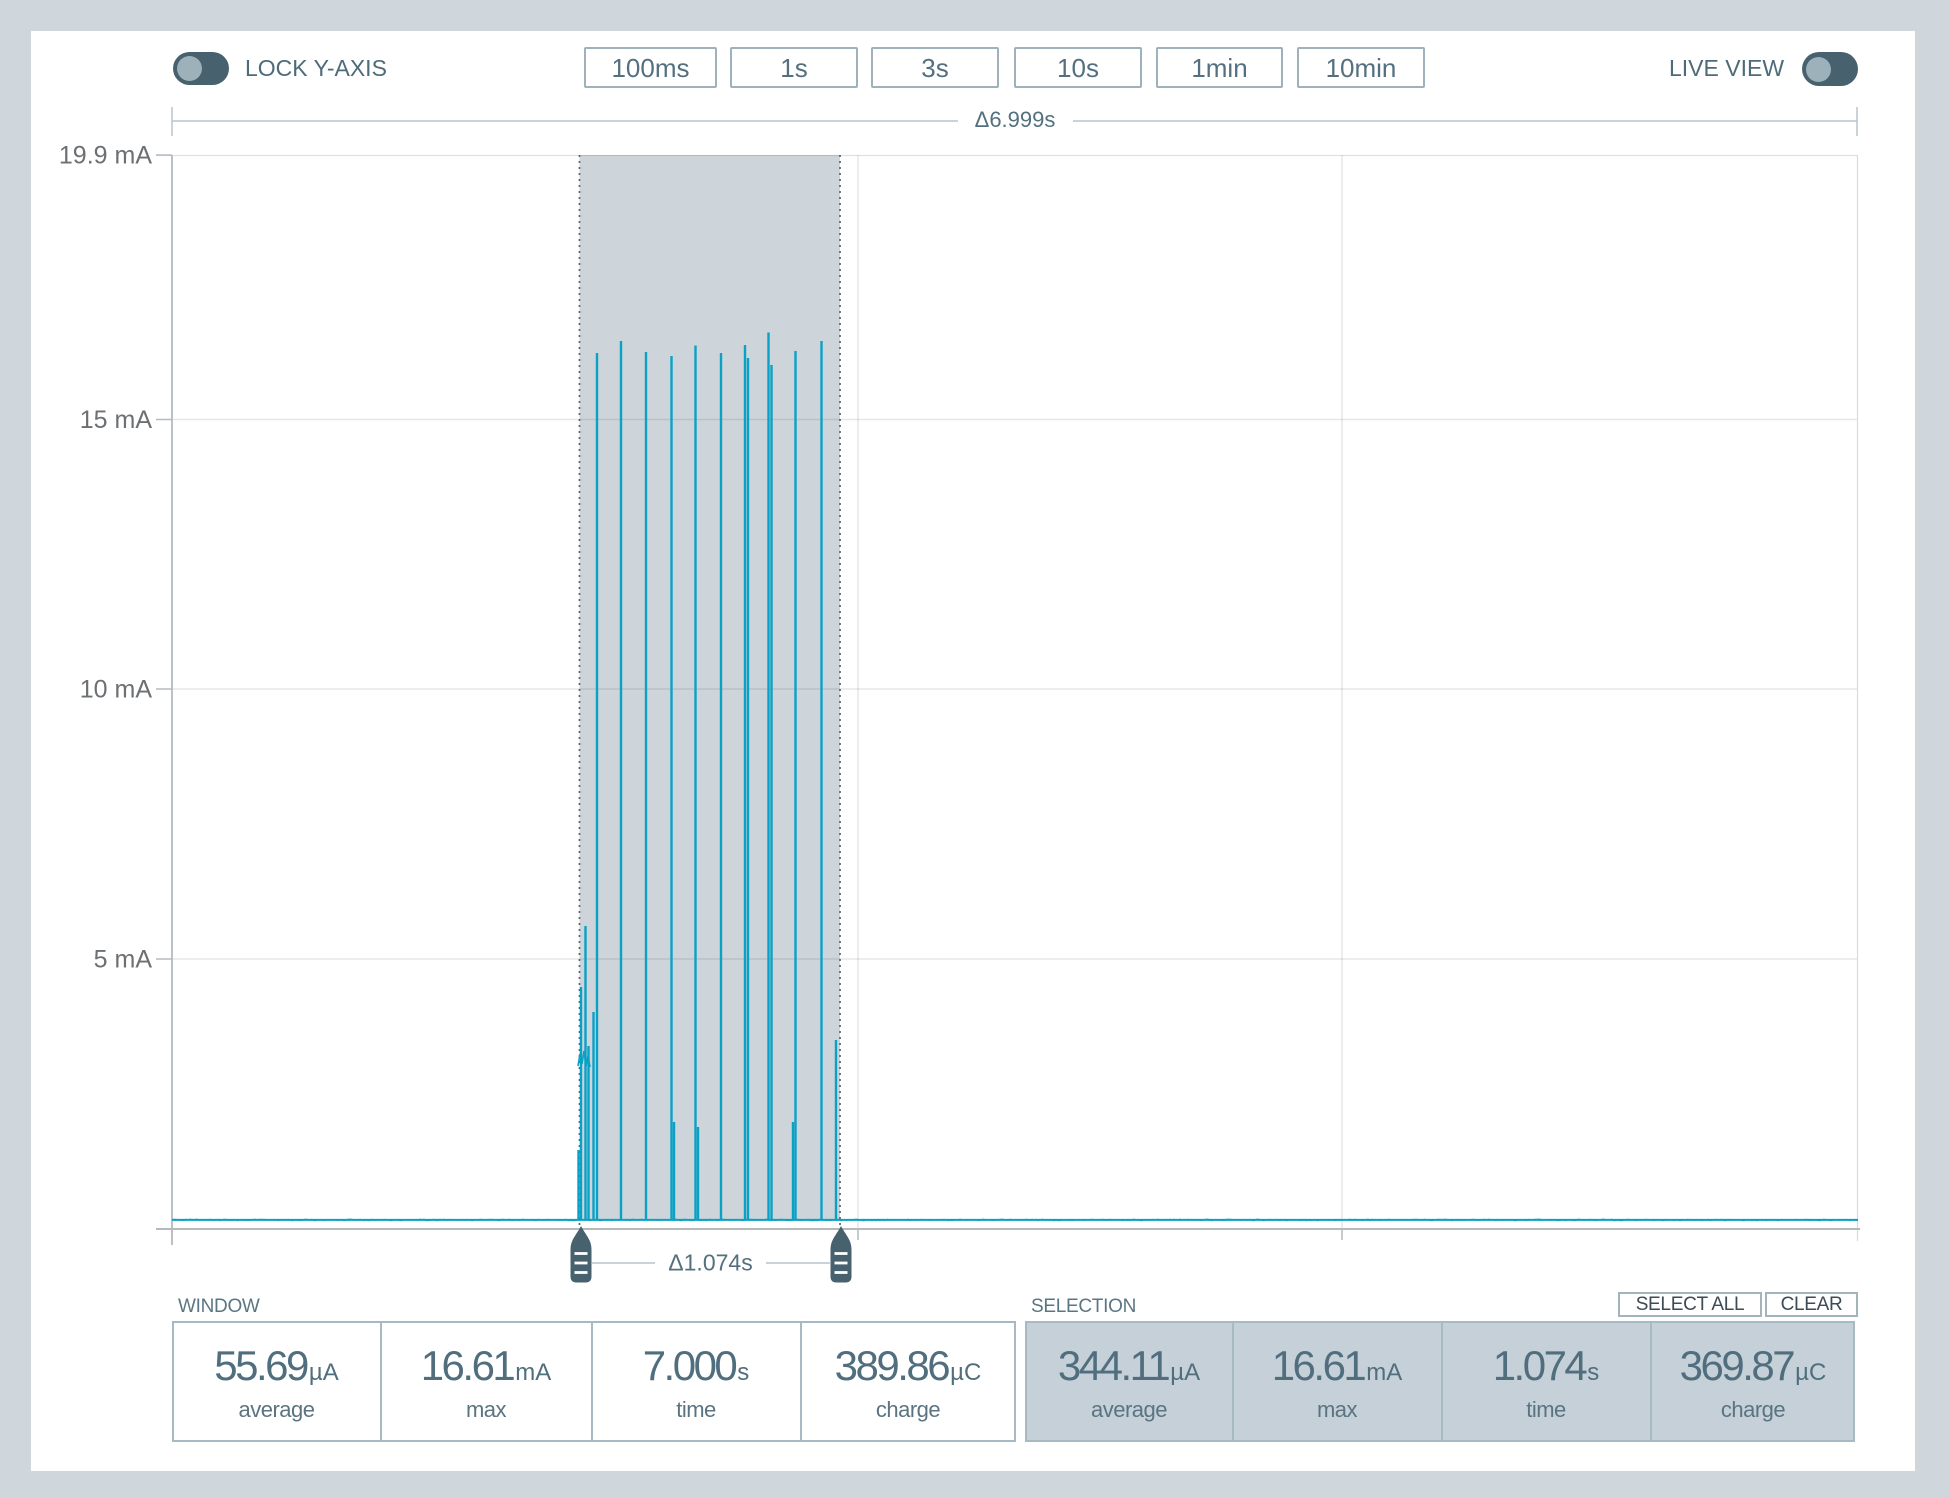  I want to click on svg-text: Δ6.999s, so click(1015, 119).